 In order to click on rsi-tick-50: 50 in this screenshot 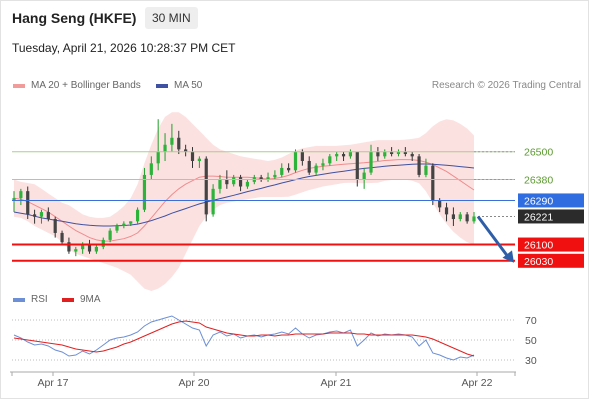, I will do `click(531, 341)`.